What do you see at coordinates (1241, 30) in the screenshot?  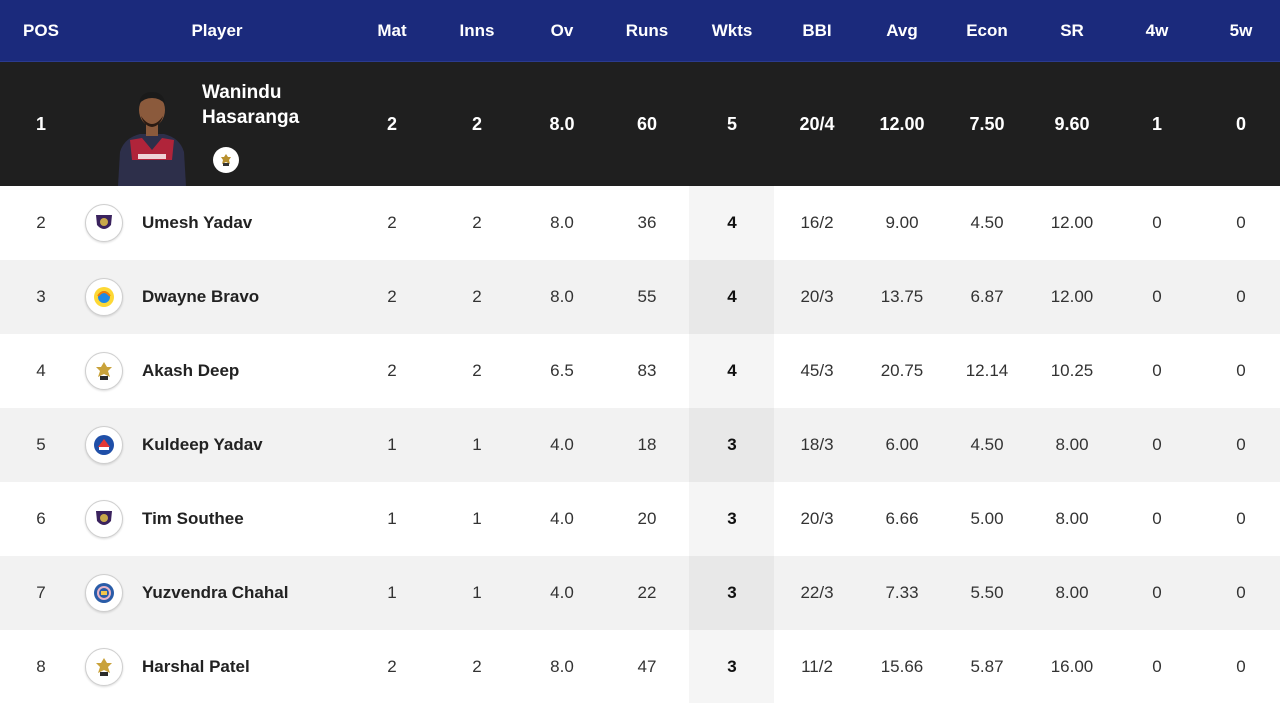 I see `header-5w: 5w` at bounding box center [1241, 30].